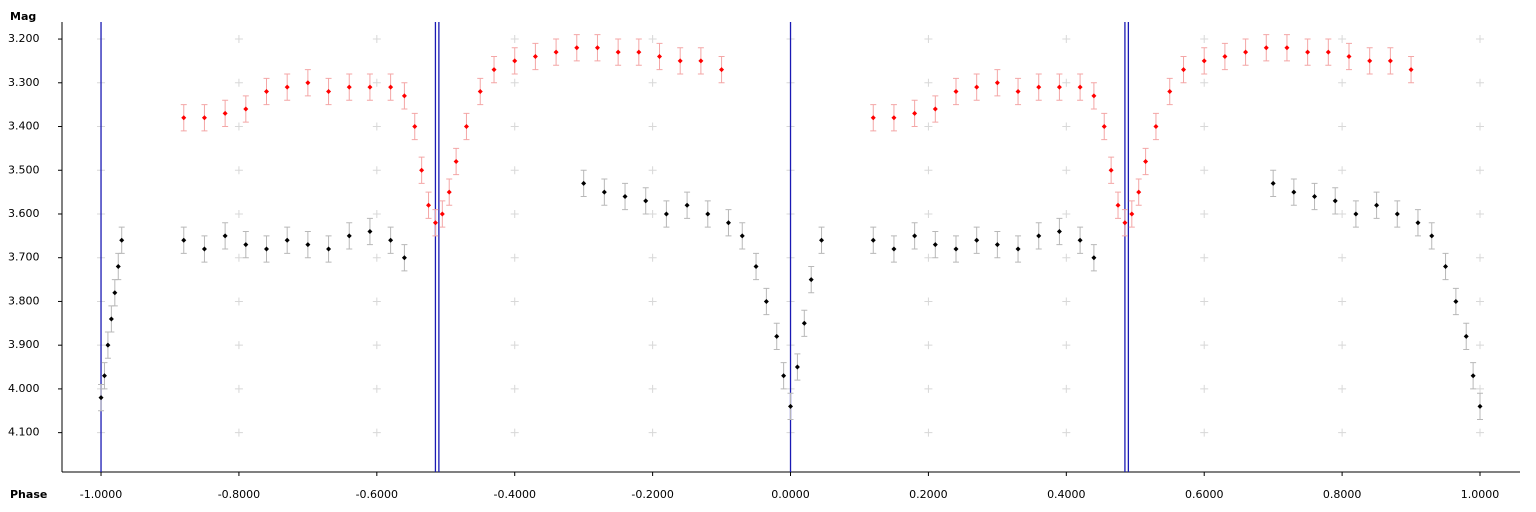 The image size is (1536, 512). I want to click on x-tick-label: -0.8000, so click(239, 494).